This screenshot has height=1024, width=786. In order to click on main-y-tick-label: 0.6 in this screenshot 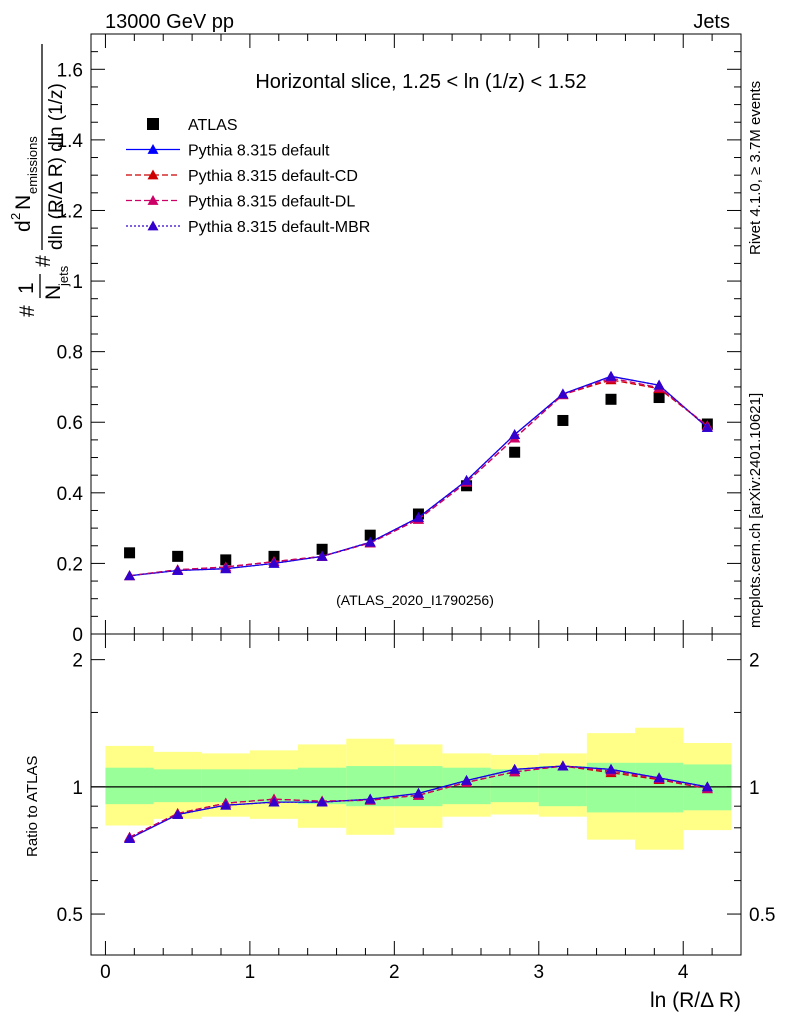, I will do `click(70, 423)`.